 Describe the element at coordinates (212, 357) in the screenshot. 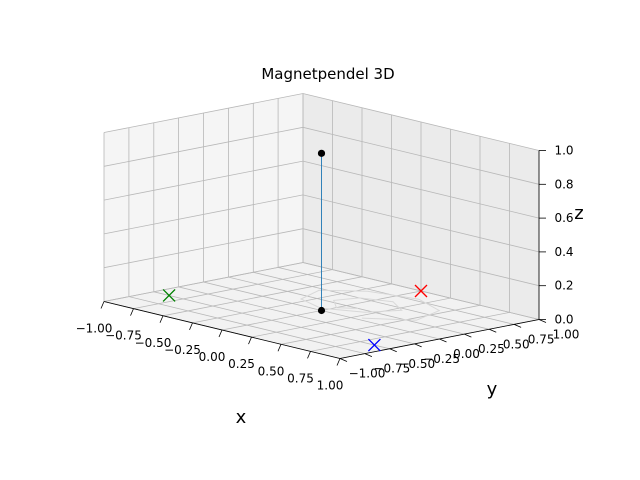

I see `x-tick-label: 0.00` at that location.